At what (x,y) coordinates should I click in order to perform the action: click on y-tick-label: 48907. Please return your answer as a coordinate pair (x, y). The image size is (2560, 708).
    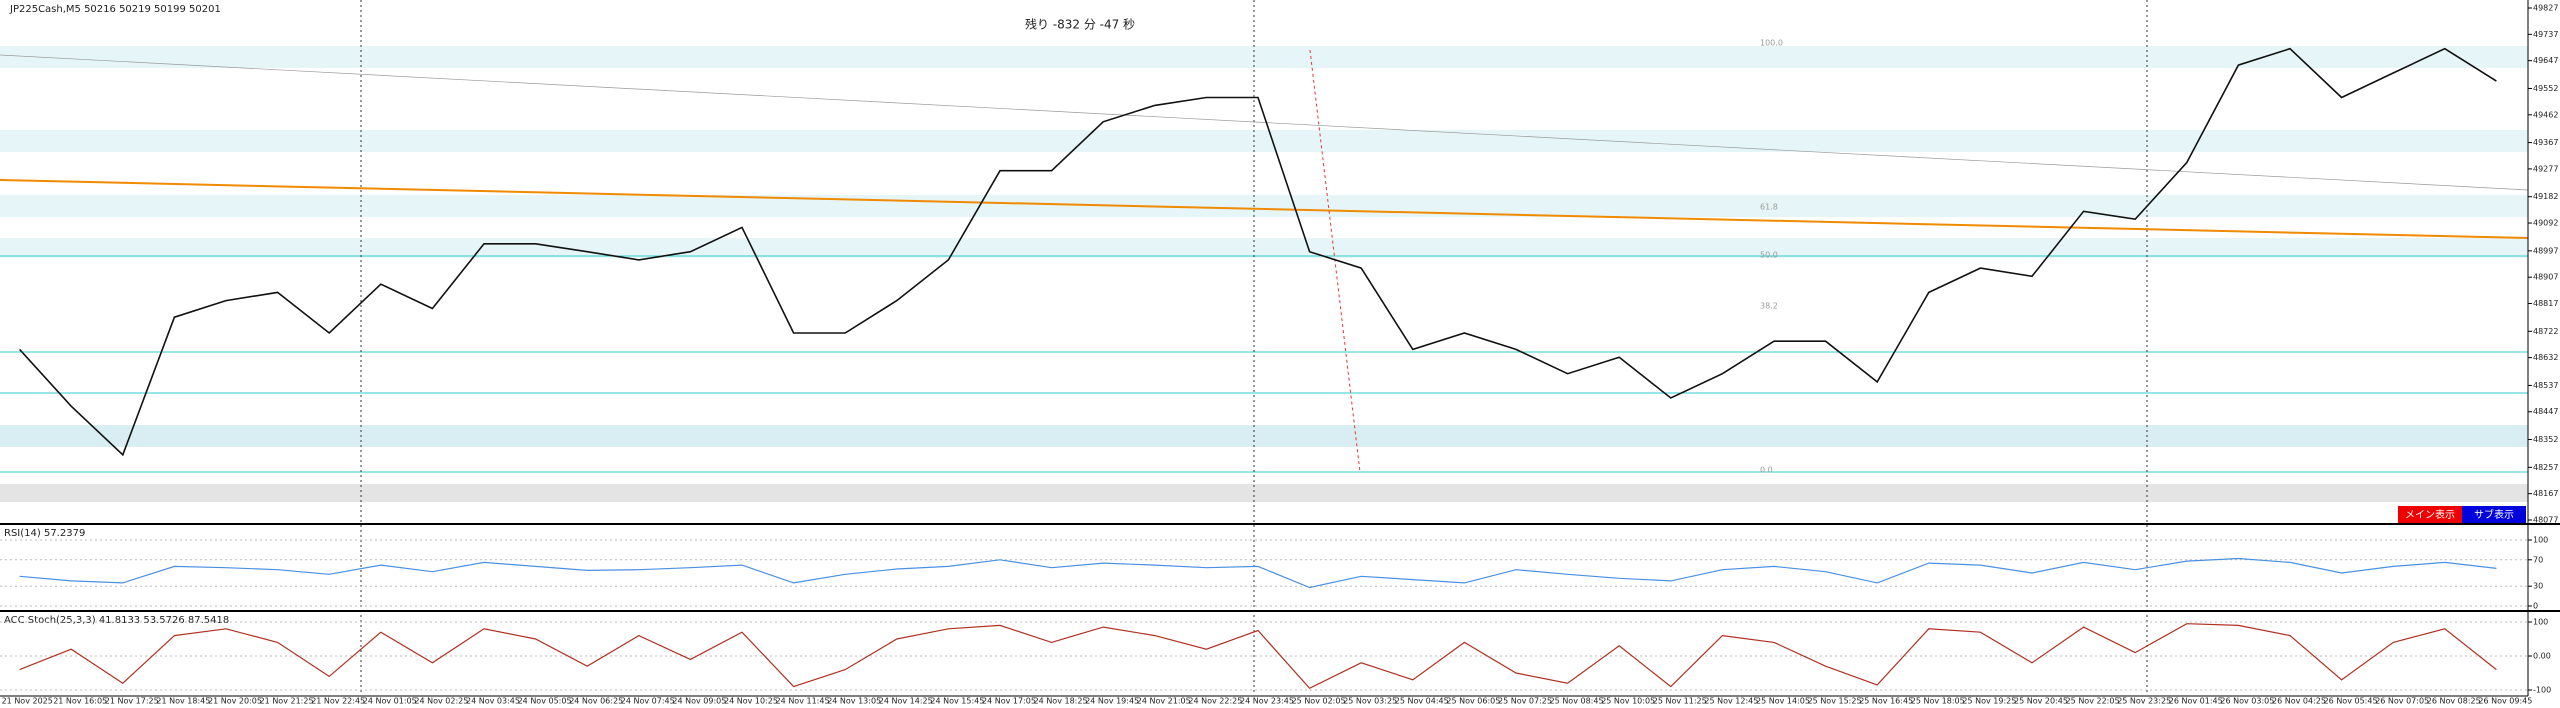
    Looking at the image, I should click on (2545, 277).